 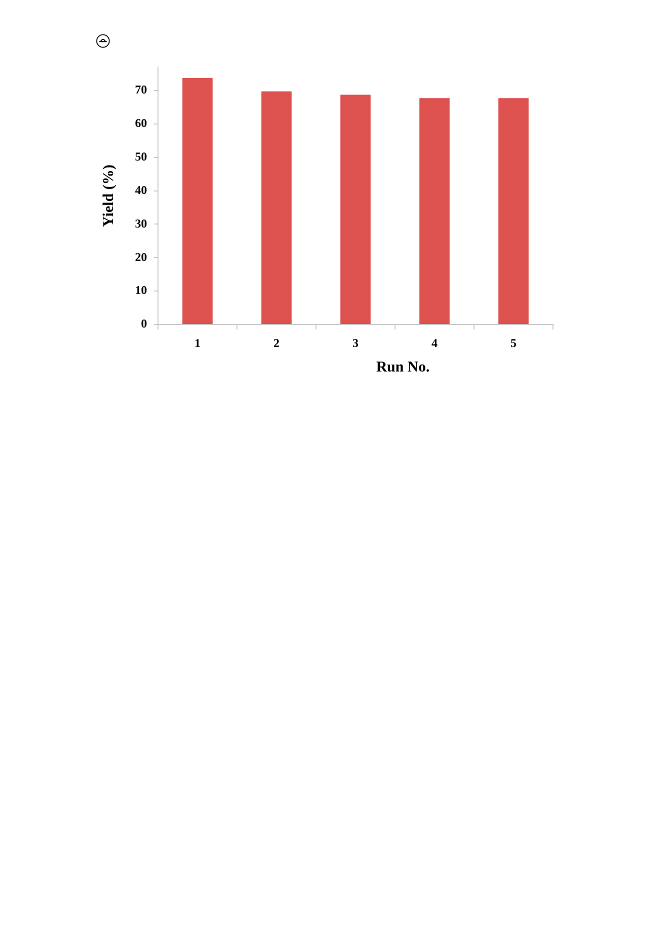 I want to click on y-tick-label: 10, so click(x=141, y=290).